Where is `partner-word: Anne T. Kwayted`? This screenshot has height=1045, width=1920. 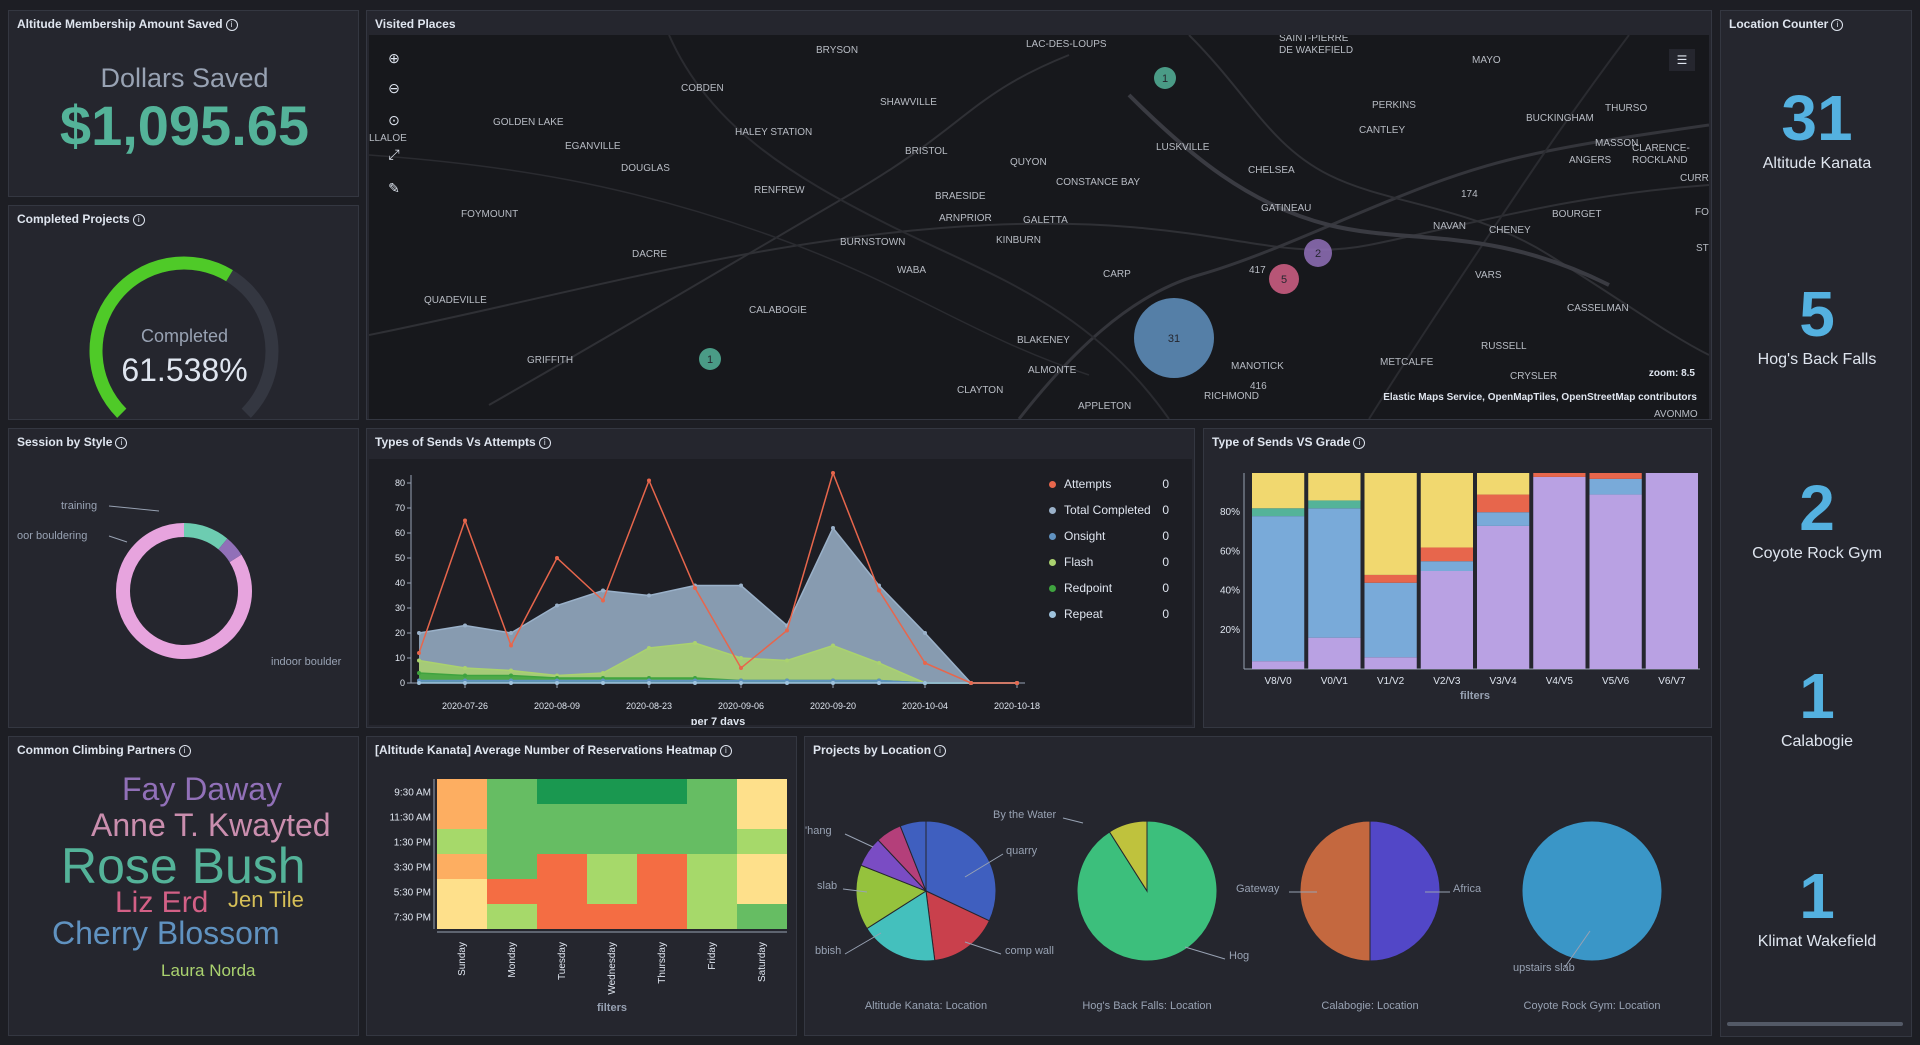
partner-word: Anne T. Kwayted is located at coordinates (211, 825).